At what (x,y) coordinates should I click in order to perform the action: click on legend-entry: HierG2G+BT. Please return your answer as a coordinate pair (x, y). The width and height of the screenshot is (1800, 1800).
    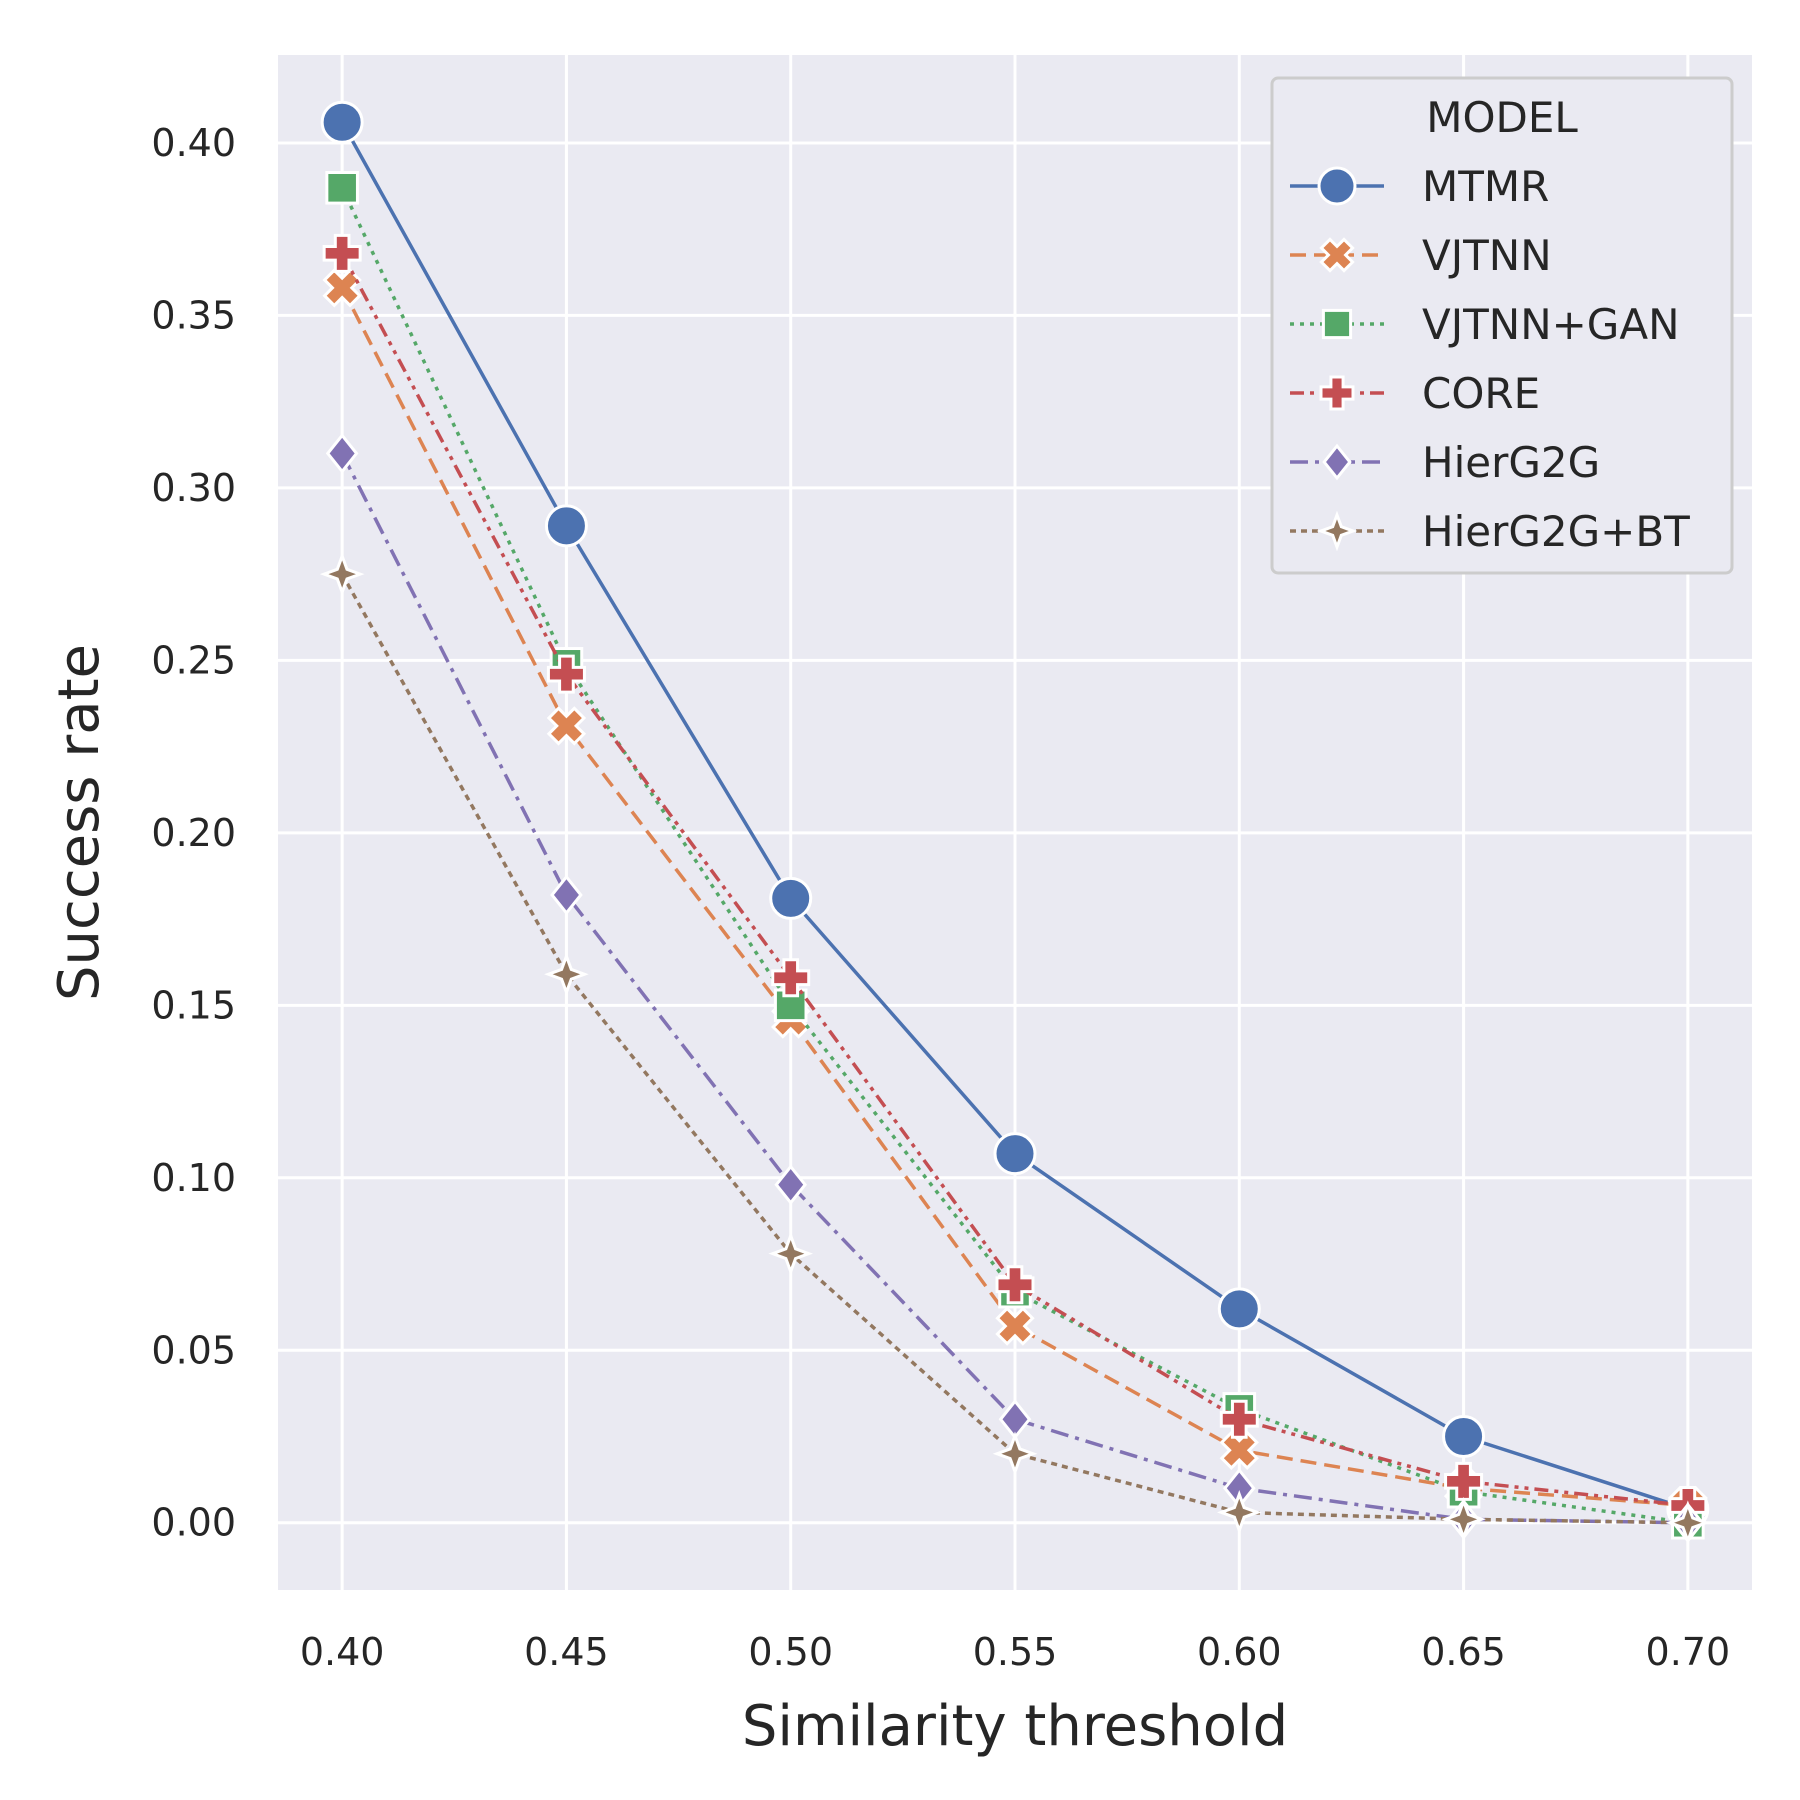
    Looking at the image, I should click on (1490, 531).